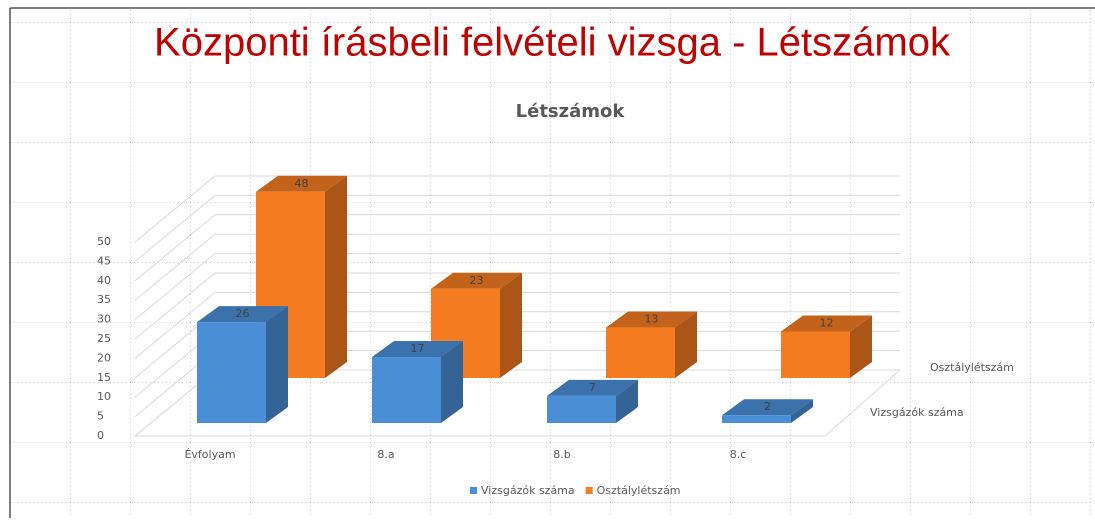  Describe the element at coordinates (104, 299) in the screenshot. I see `y-tick-label: 35` at that location.